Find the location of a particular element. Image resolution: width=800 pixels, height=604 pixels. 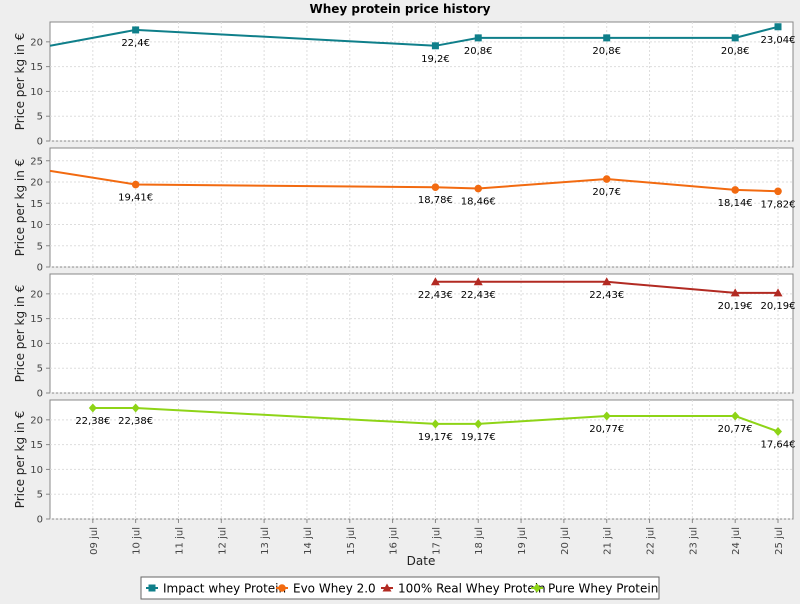

legend-entry-label: Evo Whey 2.0 is located at coordinates (334, 589).